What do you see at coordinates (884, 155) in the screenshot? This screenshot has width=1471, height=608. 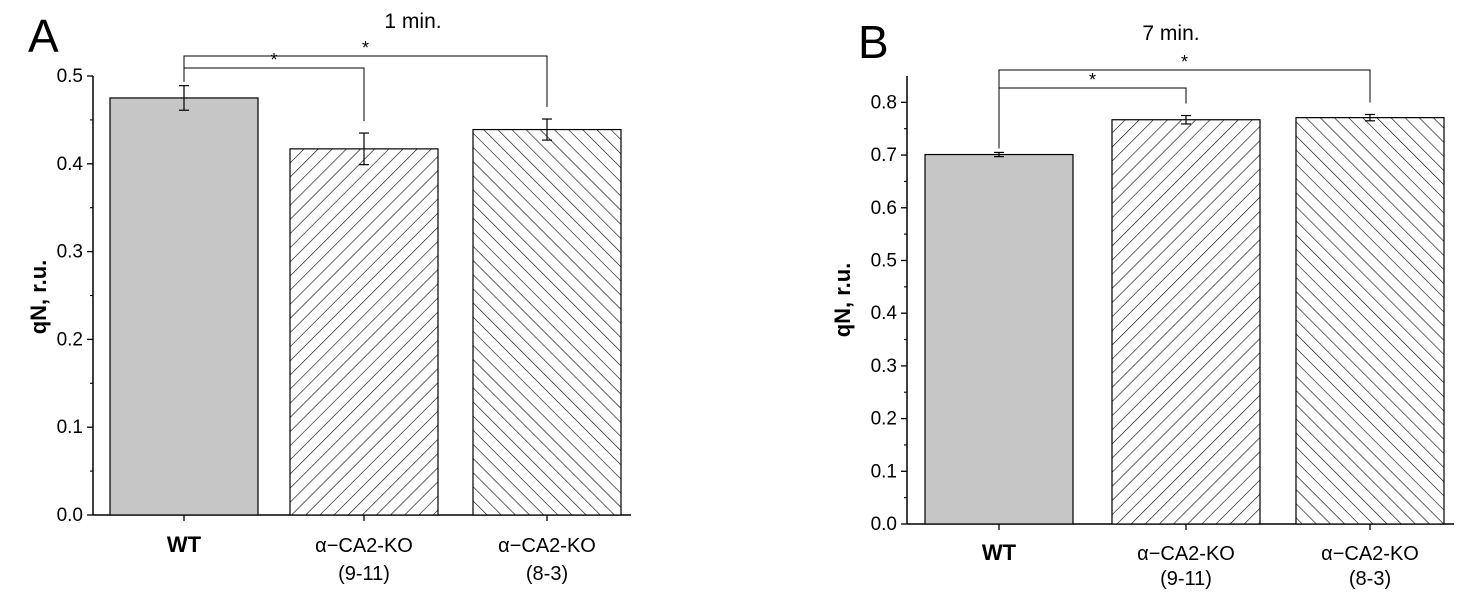 I see `y-tick-label: 0.7` at bounding box center [884, 155].